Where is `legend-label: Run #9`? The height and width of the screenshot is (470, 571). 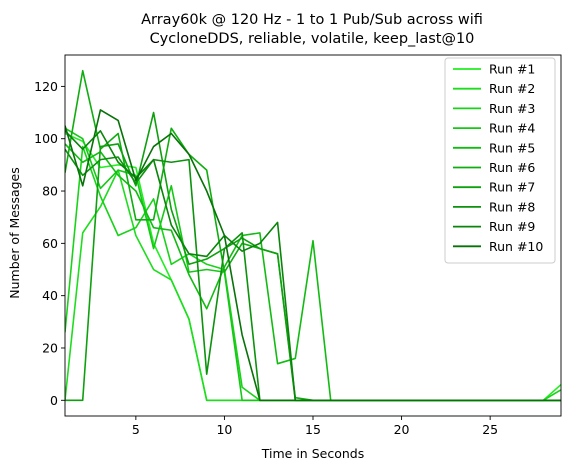
legend-label: Run #9 is located at coordinates (512, 226).